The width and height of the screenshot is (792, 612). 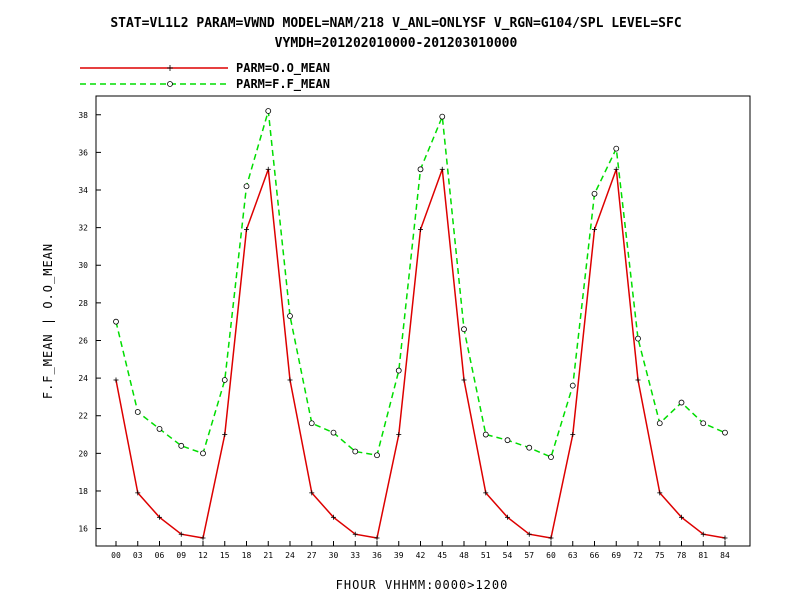 What do you see at coordinates (334, 555) in the screenshot?
I see `x-tick-label: 30` at bounding box center [334, 555].